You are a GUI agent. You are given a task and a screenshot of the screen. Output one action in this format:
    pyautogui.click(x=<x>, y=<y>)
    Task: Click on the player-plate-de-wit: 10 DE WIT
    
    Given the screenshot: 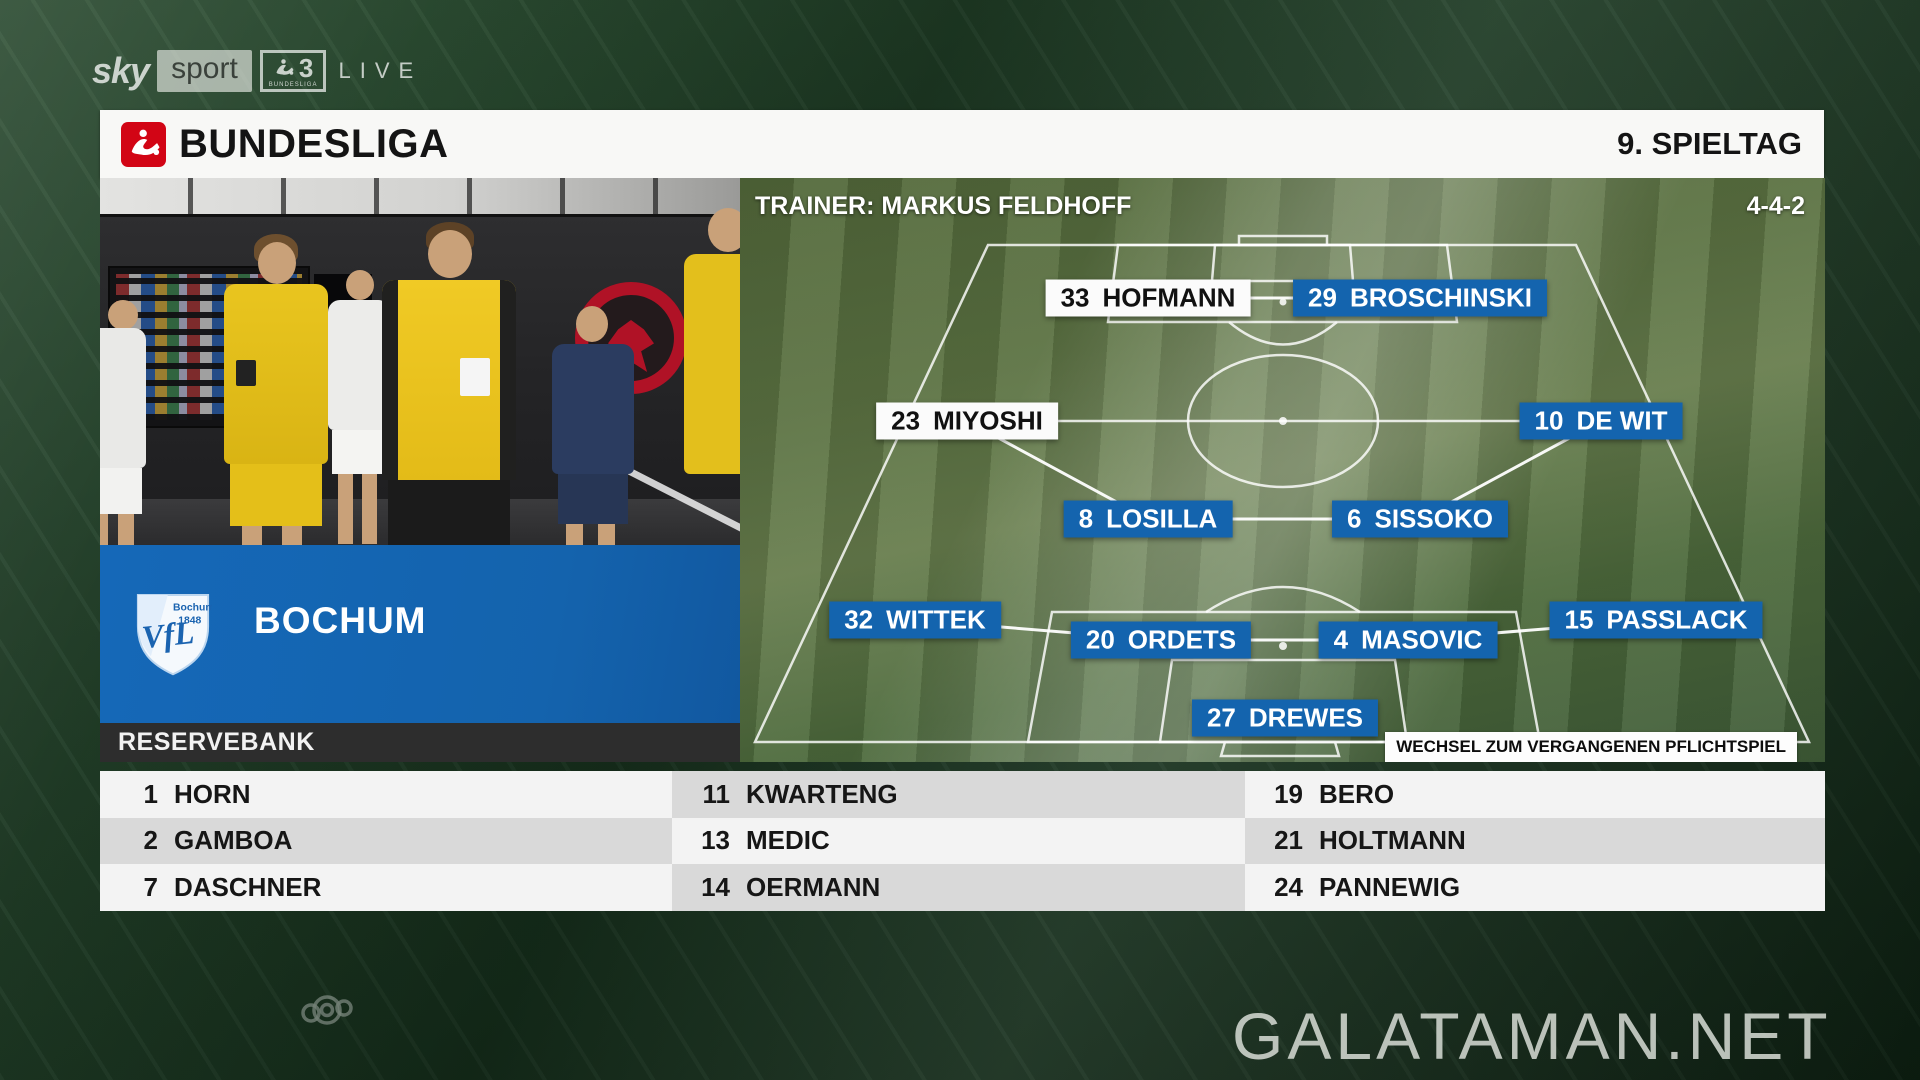 What is the action you would take?
    pyautogui.click(x=1601, y=421)
    